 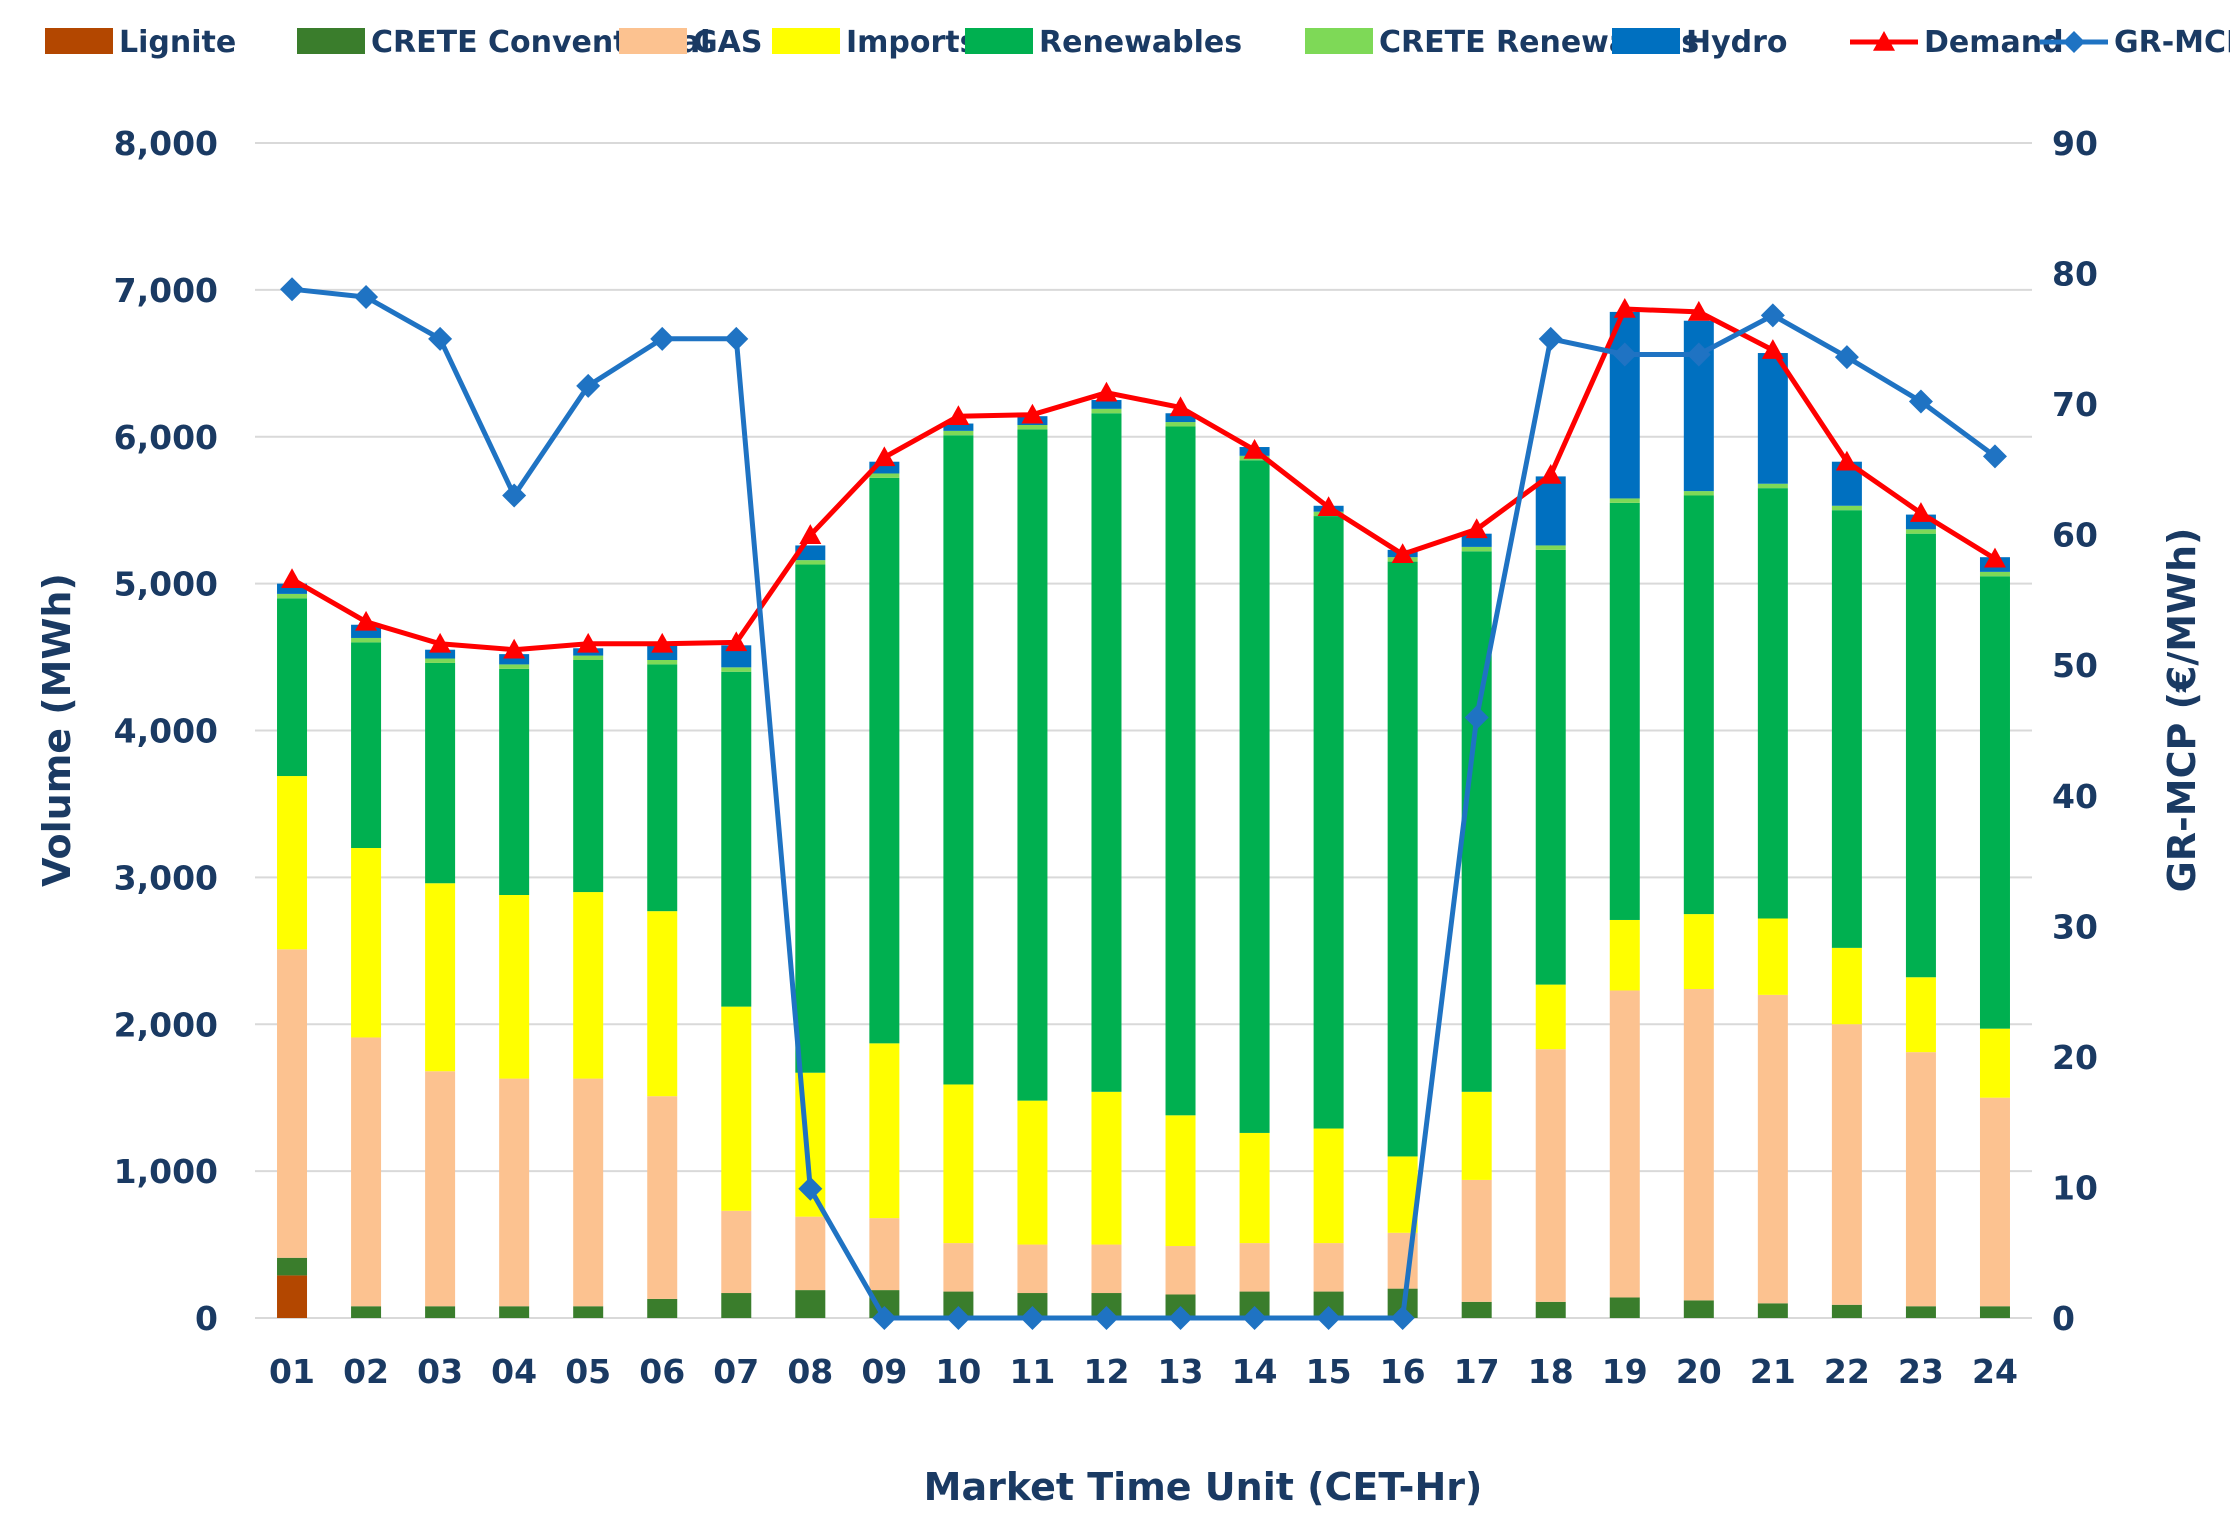 What do you see at coordinates (1847, 1371) in the screenshot?
I see `x-tick-label: 22` at bounding box center [1847, 1371].